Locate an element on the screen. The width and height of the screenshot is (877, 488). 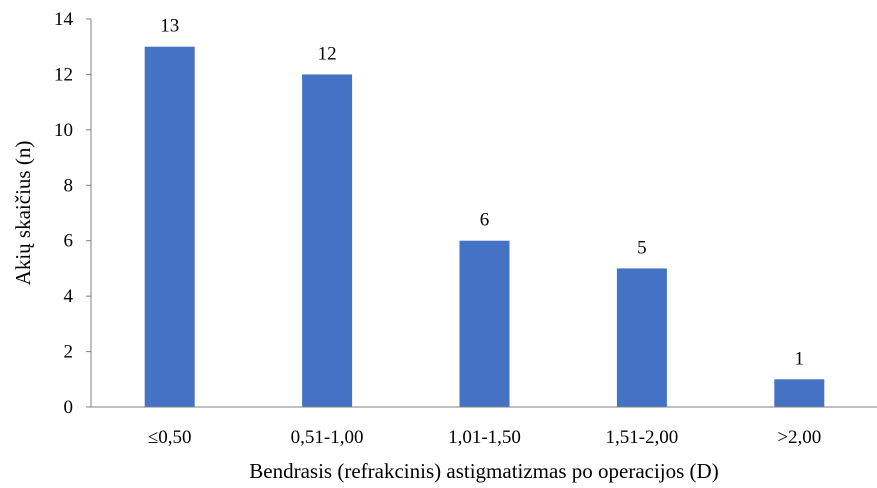
bar-data-label: 12 is located at coordinates (327, 53).